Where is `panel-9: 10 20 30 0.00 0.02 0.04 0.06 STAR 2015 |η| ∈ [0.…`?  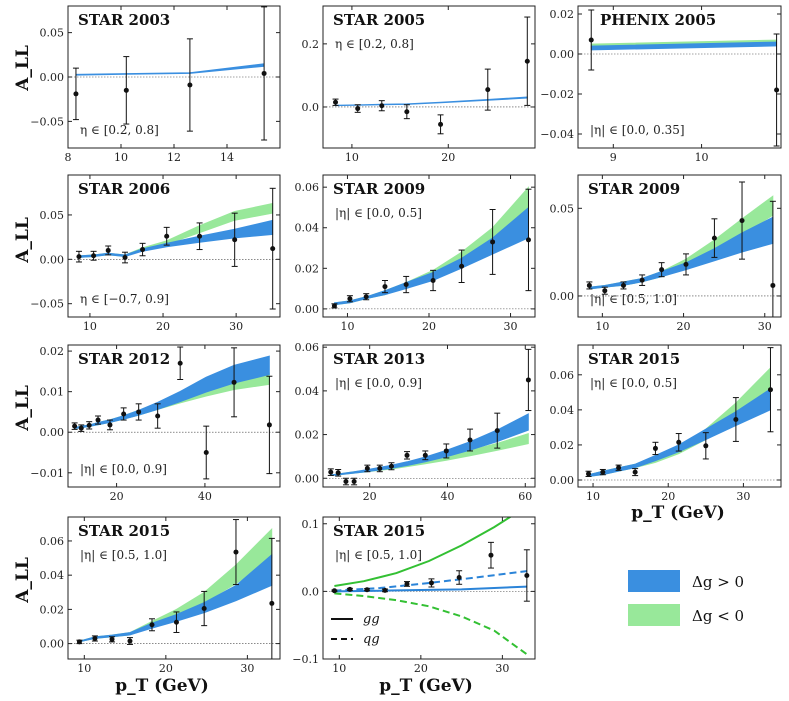 panel-9: 10 20 30 0.00 0.02 0.04 0.06 STAR 2015 |η| ∈ [0.… is located at coordinates (666, 423).